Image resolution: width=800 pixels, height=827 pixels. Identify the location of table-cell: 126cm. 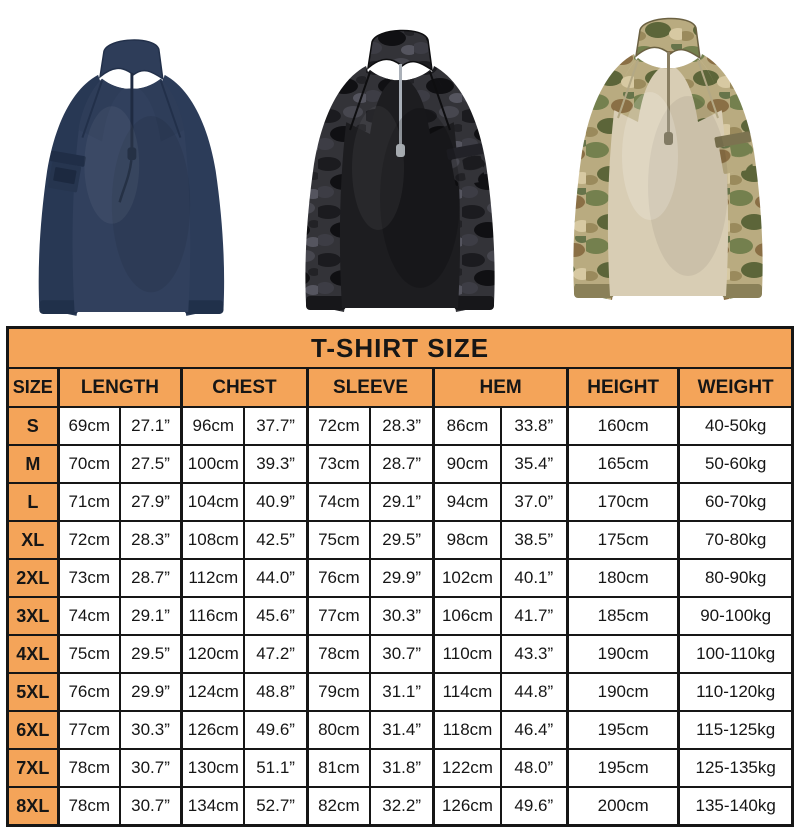
(213, 730).